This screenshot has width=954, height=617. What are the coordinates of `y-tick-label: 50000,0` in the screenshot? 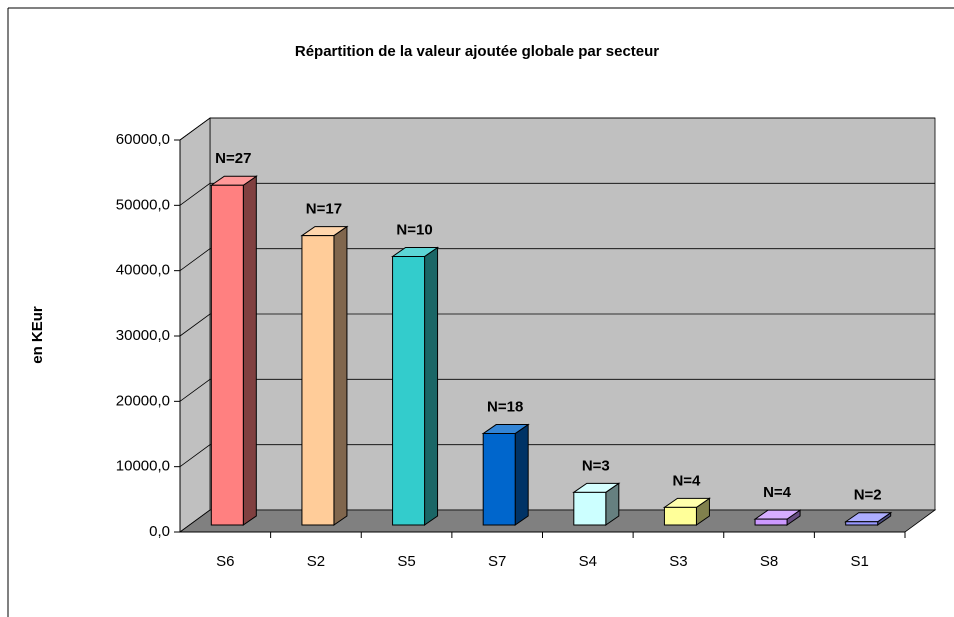 It's located at (143, 204).